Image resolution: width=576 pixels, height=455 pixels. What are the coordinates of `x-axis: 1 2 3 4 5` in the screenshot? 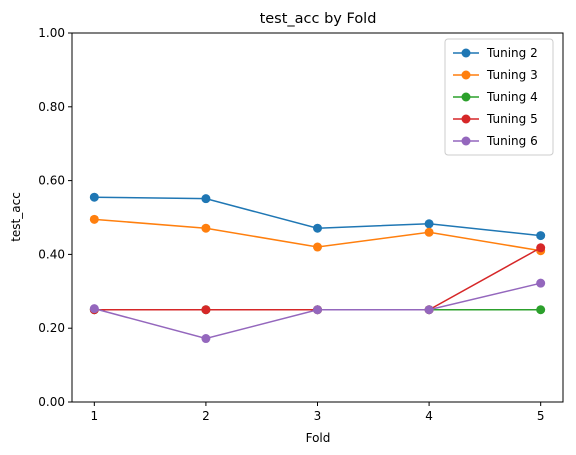 It's located at (317, 412).